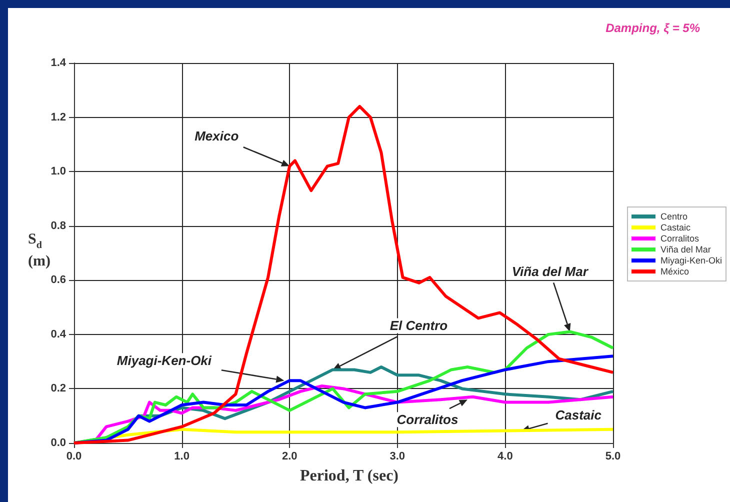 The height and width of the screenshot is (502, 730). Describe the element at coordinates (290, 456) in the screenshot. I see `x-tick-label: 2.0` at that location.